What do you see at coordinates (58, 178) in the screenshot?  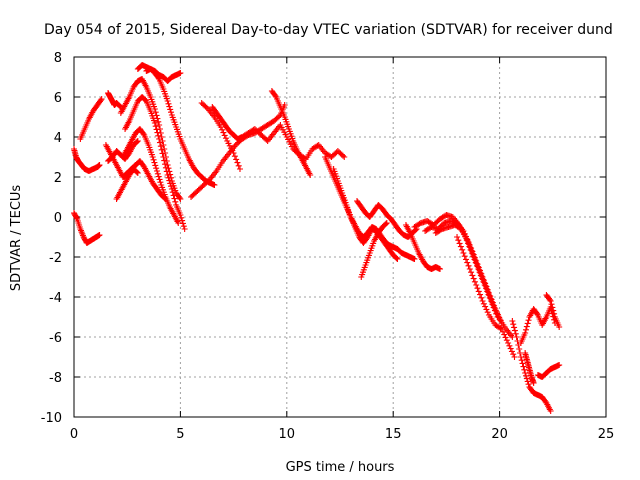 I see `y-tick-label: 2` at bounding box center [58, 178].